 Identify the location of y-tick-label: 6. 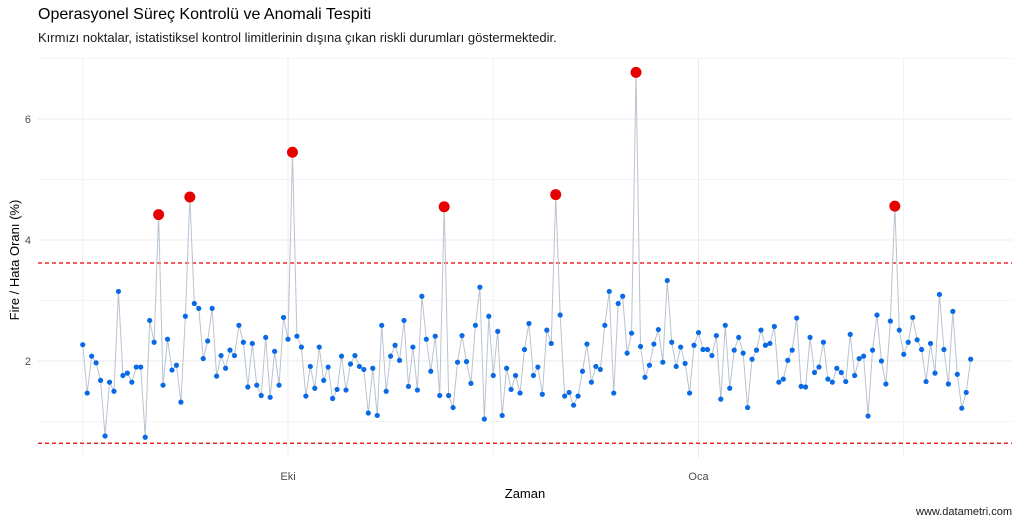
(28, 120).